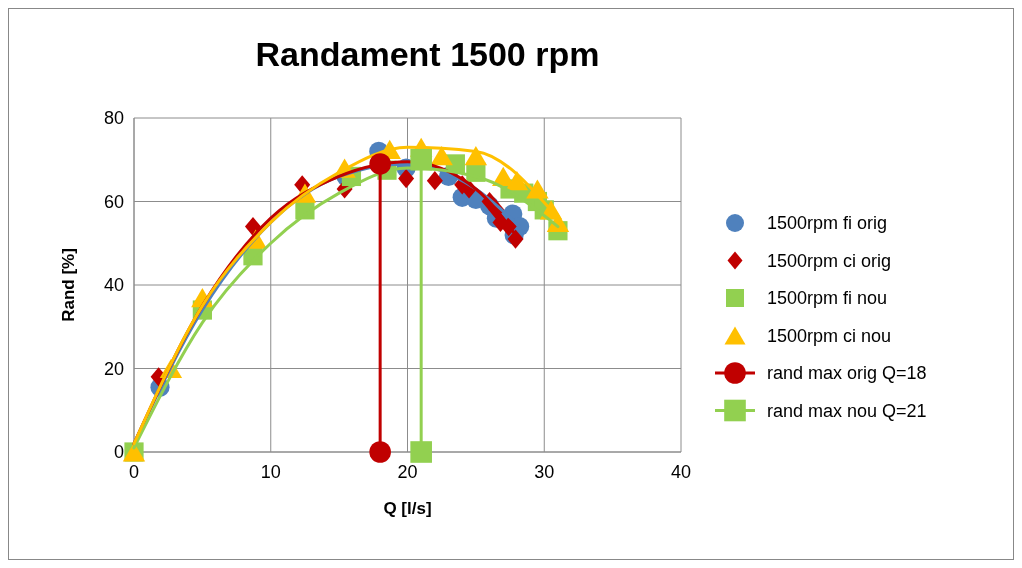  Describe the element at coordinates (427, 54) in the screenshot. I see `chart-title: Randament 1500 rpm` at that location.